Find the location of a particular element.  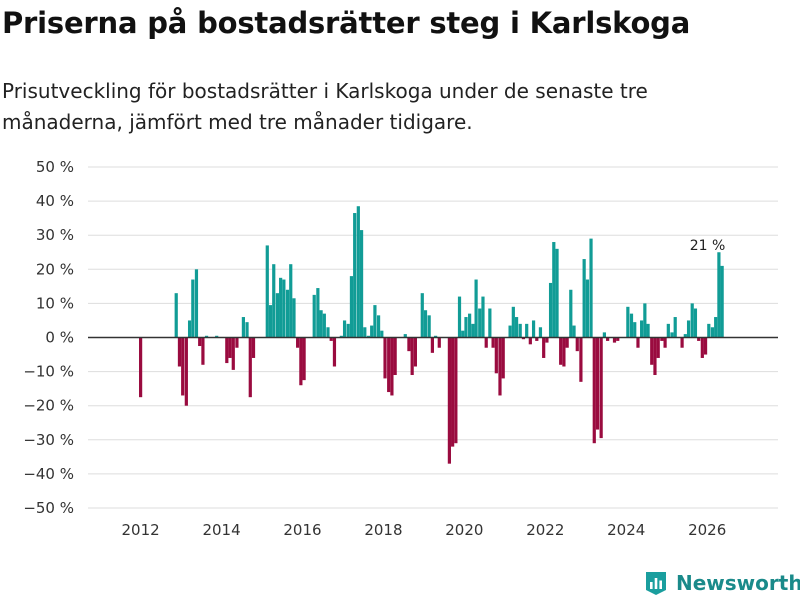

brand-name: Newsworthy is located at coordinates (738, 583).